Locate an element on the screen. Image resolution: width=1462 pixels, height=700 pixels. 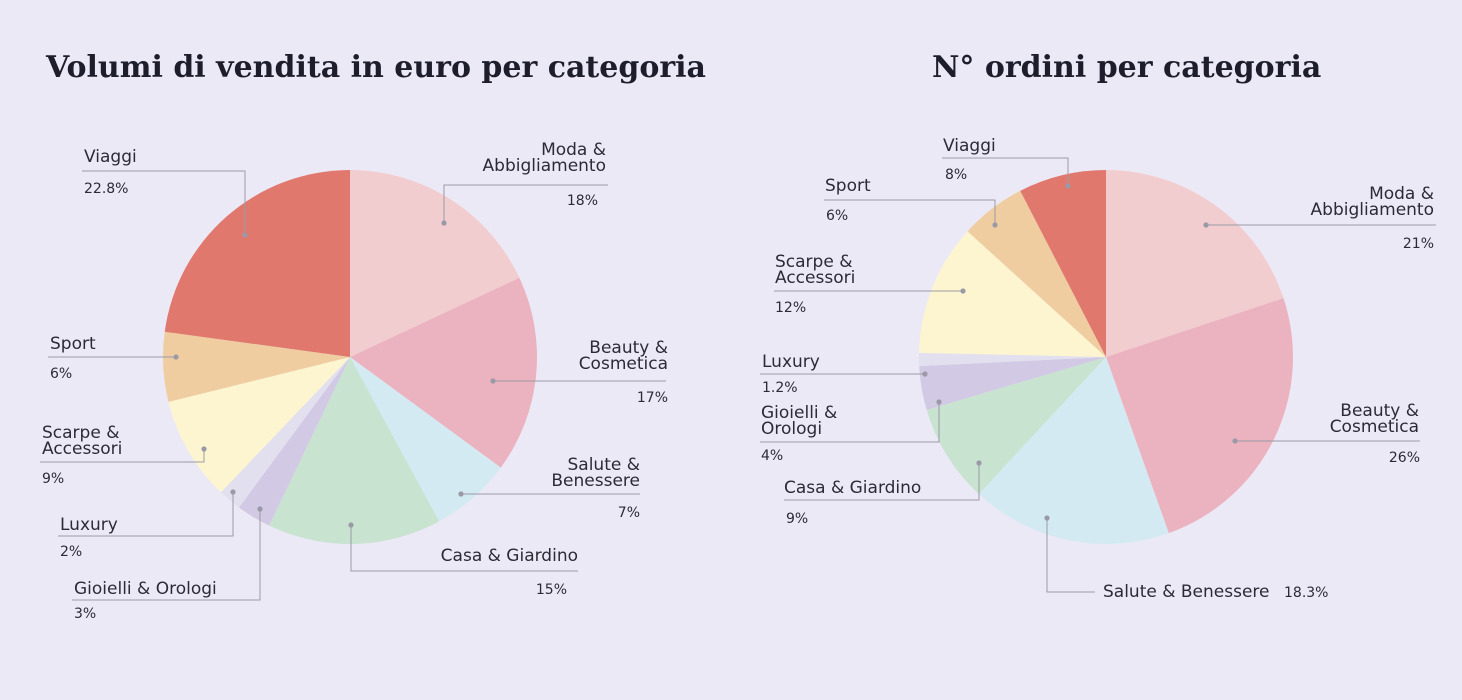
value-label-moda-abbigliamento: 21% is located at coordinates (1418, 244).